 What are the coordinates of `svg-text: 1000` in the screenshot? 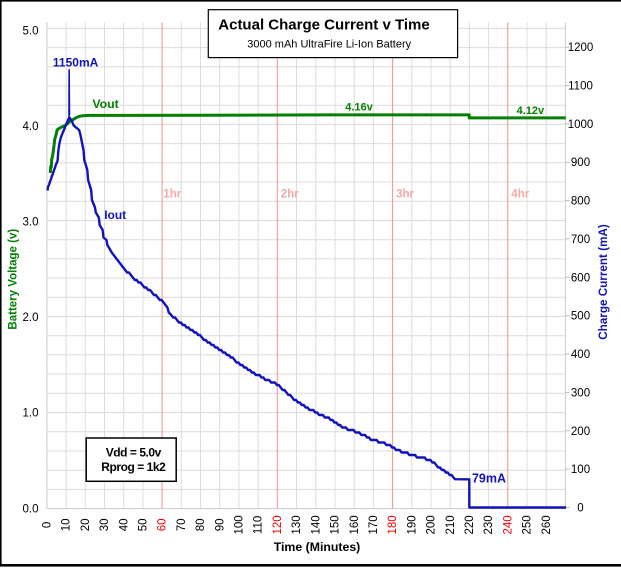 It's located at (581, 125).